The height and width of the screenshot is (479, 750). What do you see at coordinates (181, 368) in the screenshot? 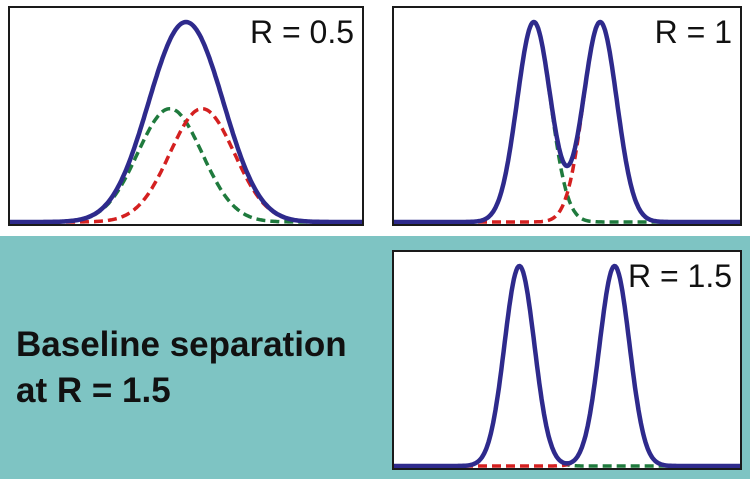
I see `caption-text: Baseline separation at R = 1.5` at bounding box center [181, 368].